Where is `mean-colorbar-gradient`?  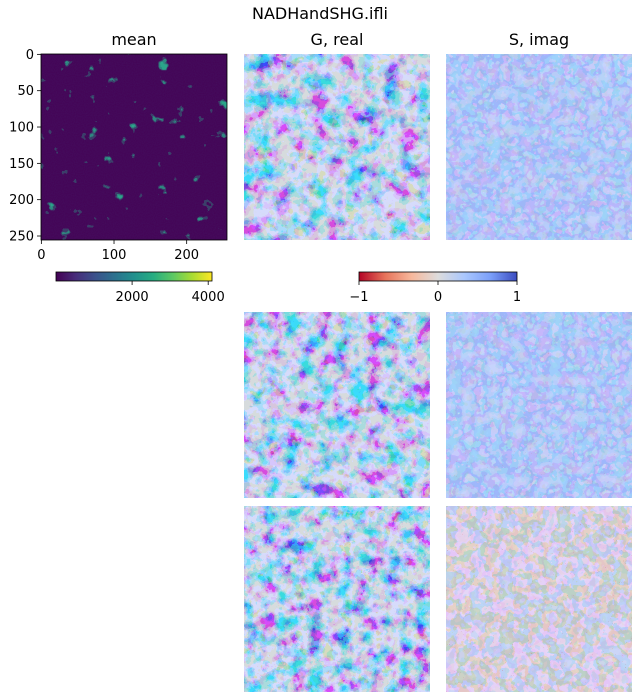 mean-colorbar-gradient is located at coordinates (134, 276).